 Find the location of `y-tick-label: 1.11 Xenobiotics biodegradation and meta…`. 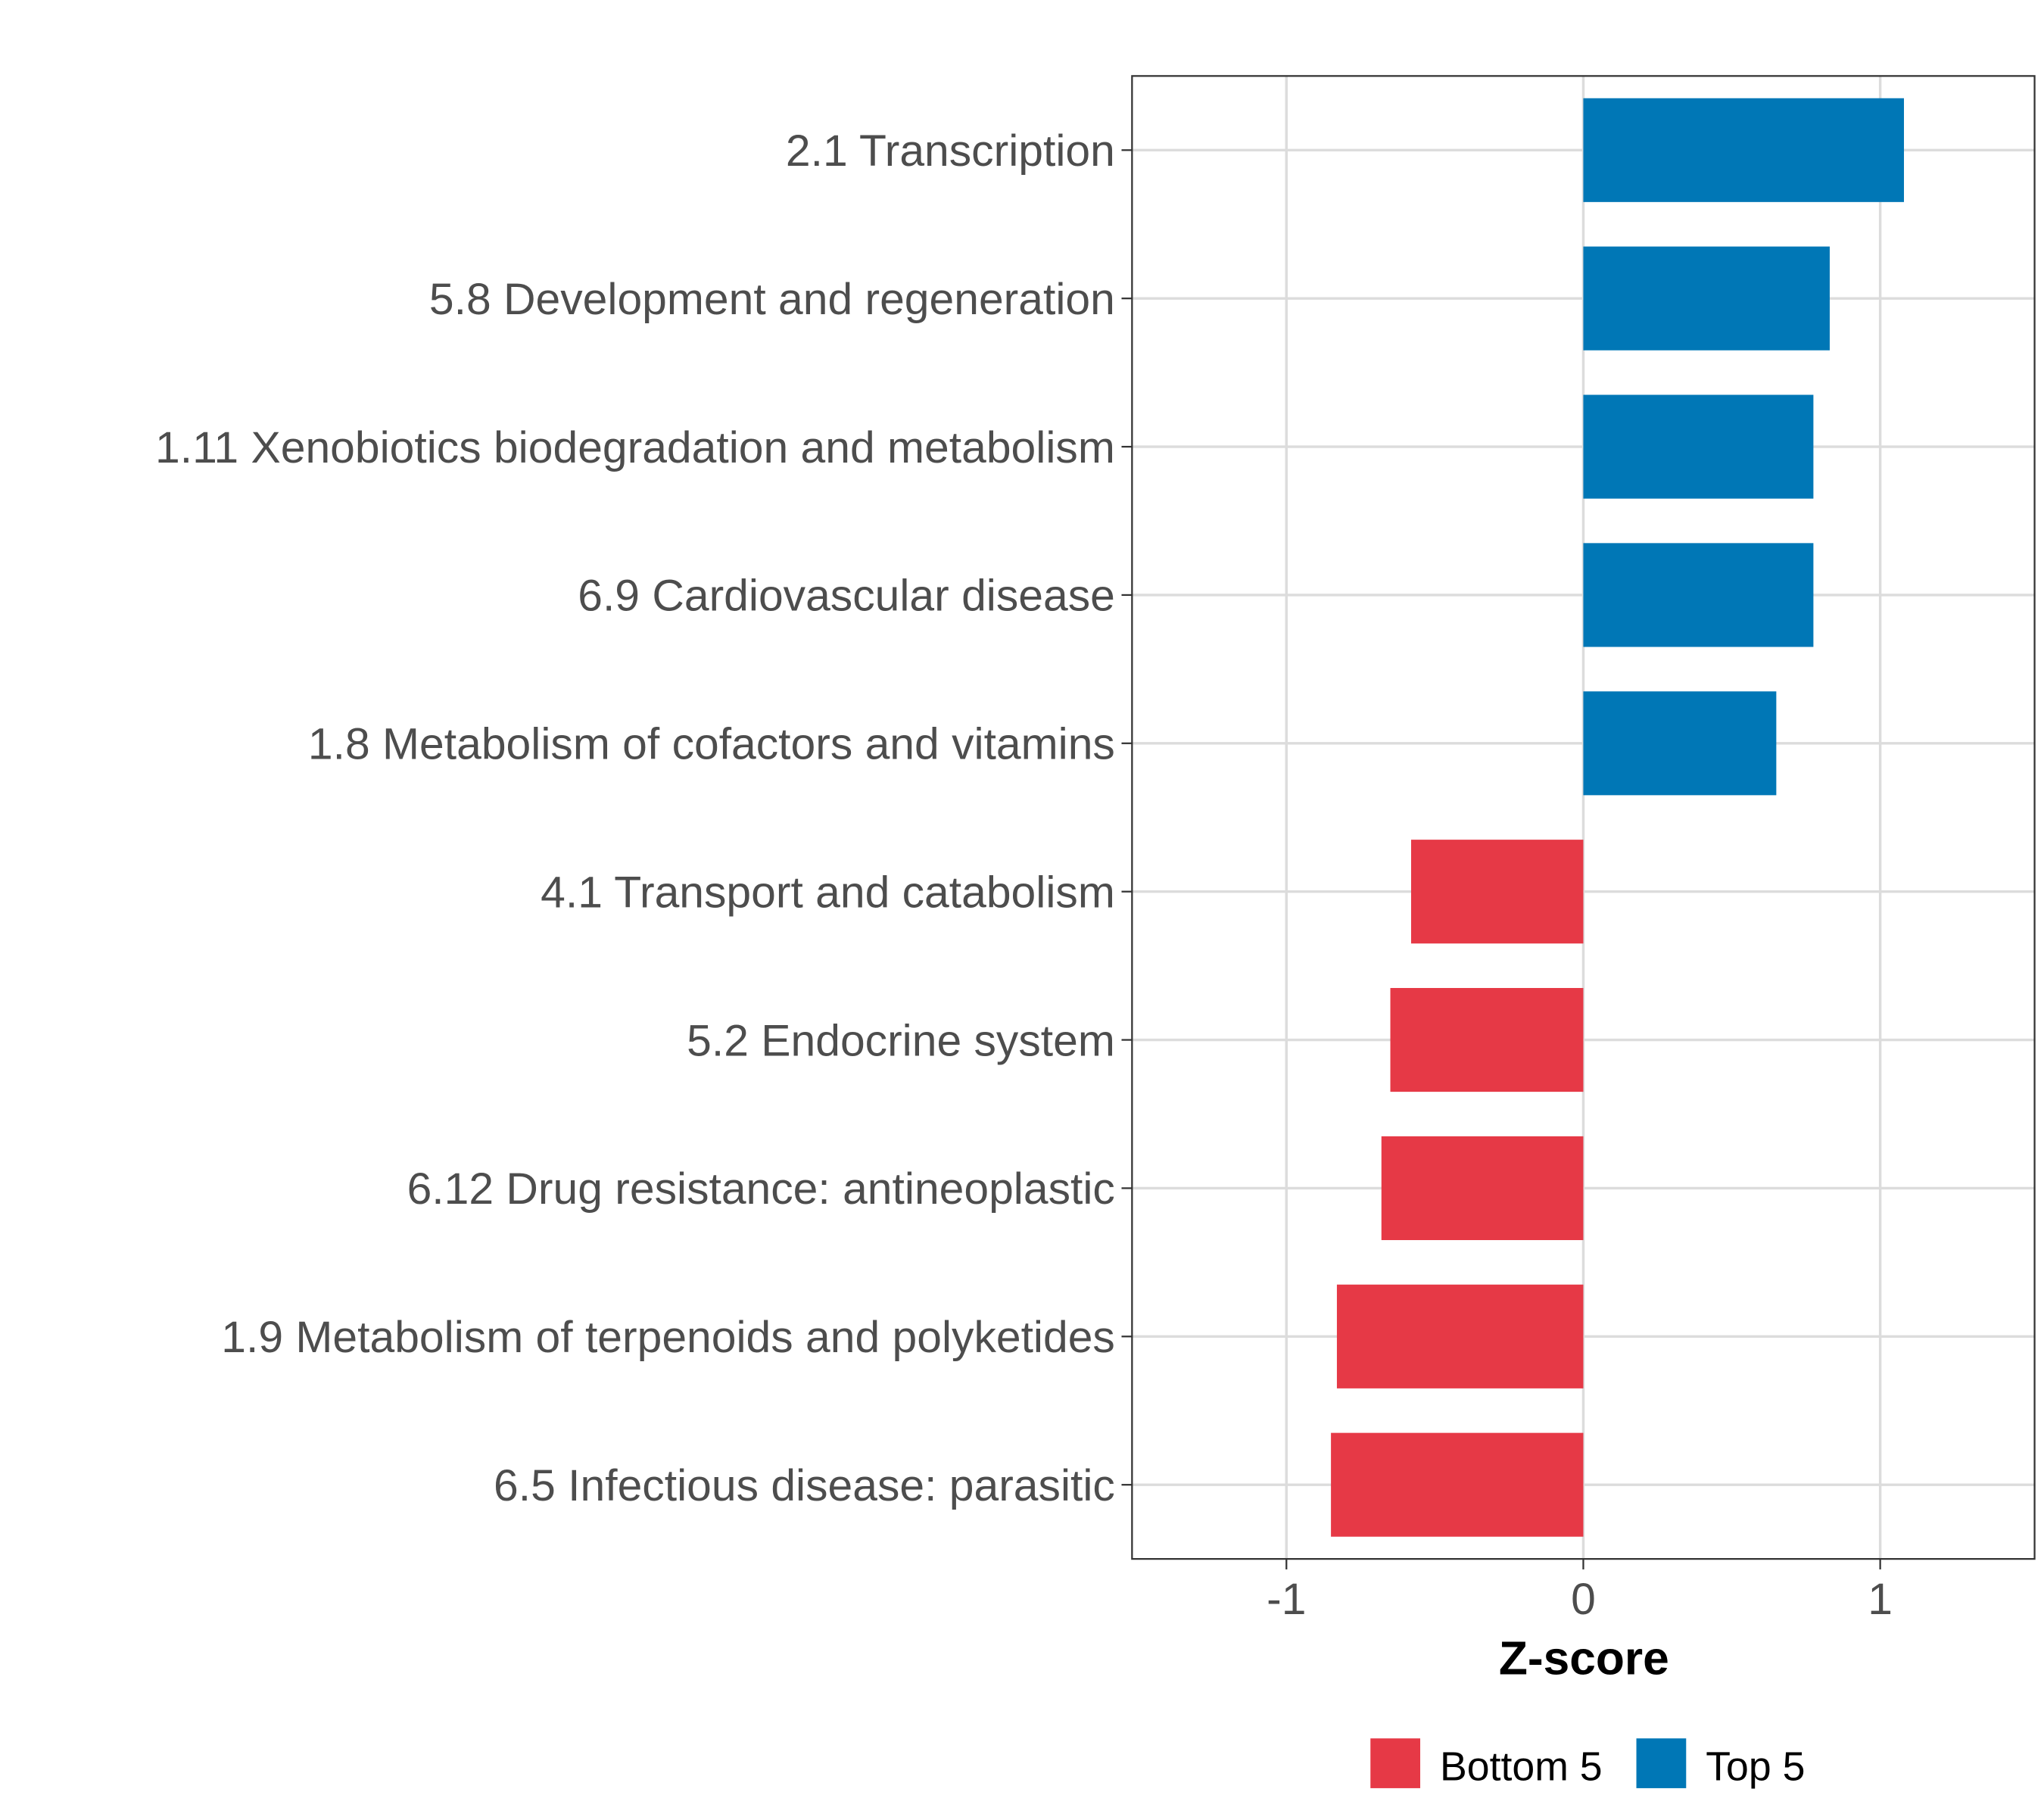

y-tick-label: 1.11 Xenobiotics biodegradation and meta… is located at coordinates (635, 447).